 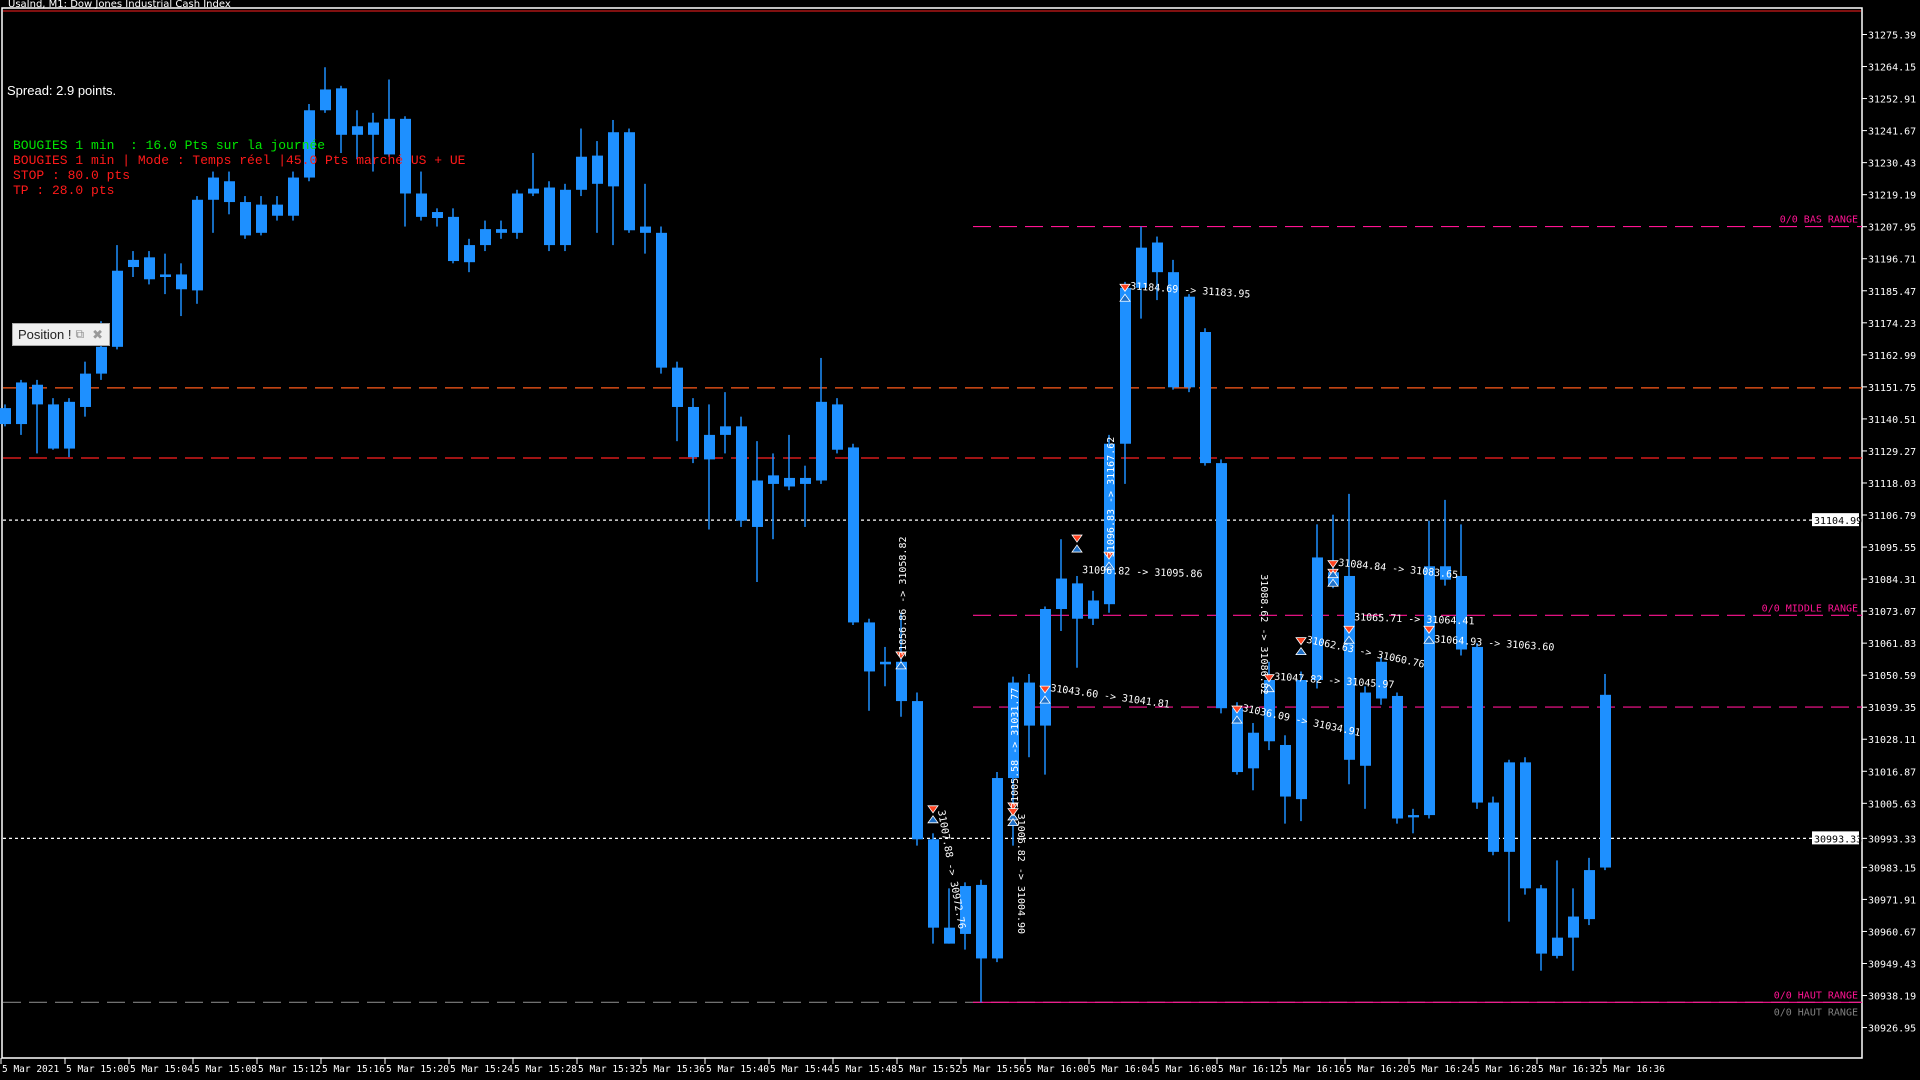 What do you see at coordinates (1892, 484) in the screenshot?
I see `y-tick-label: 31118.03` at bounding box center [1892, 484].